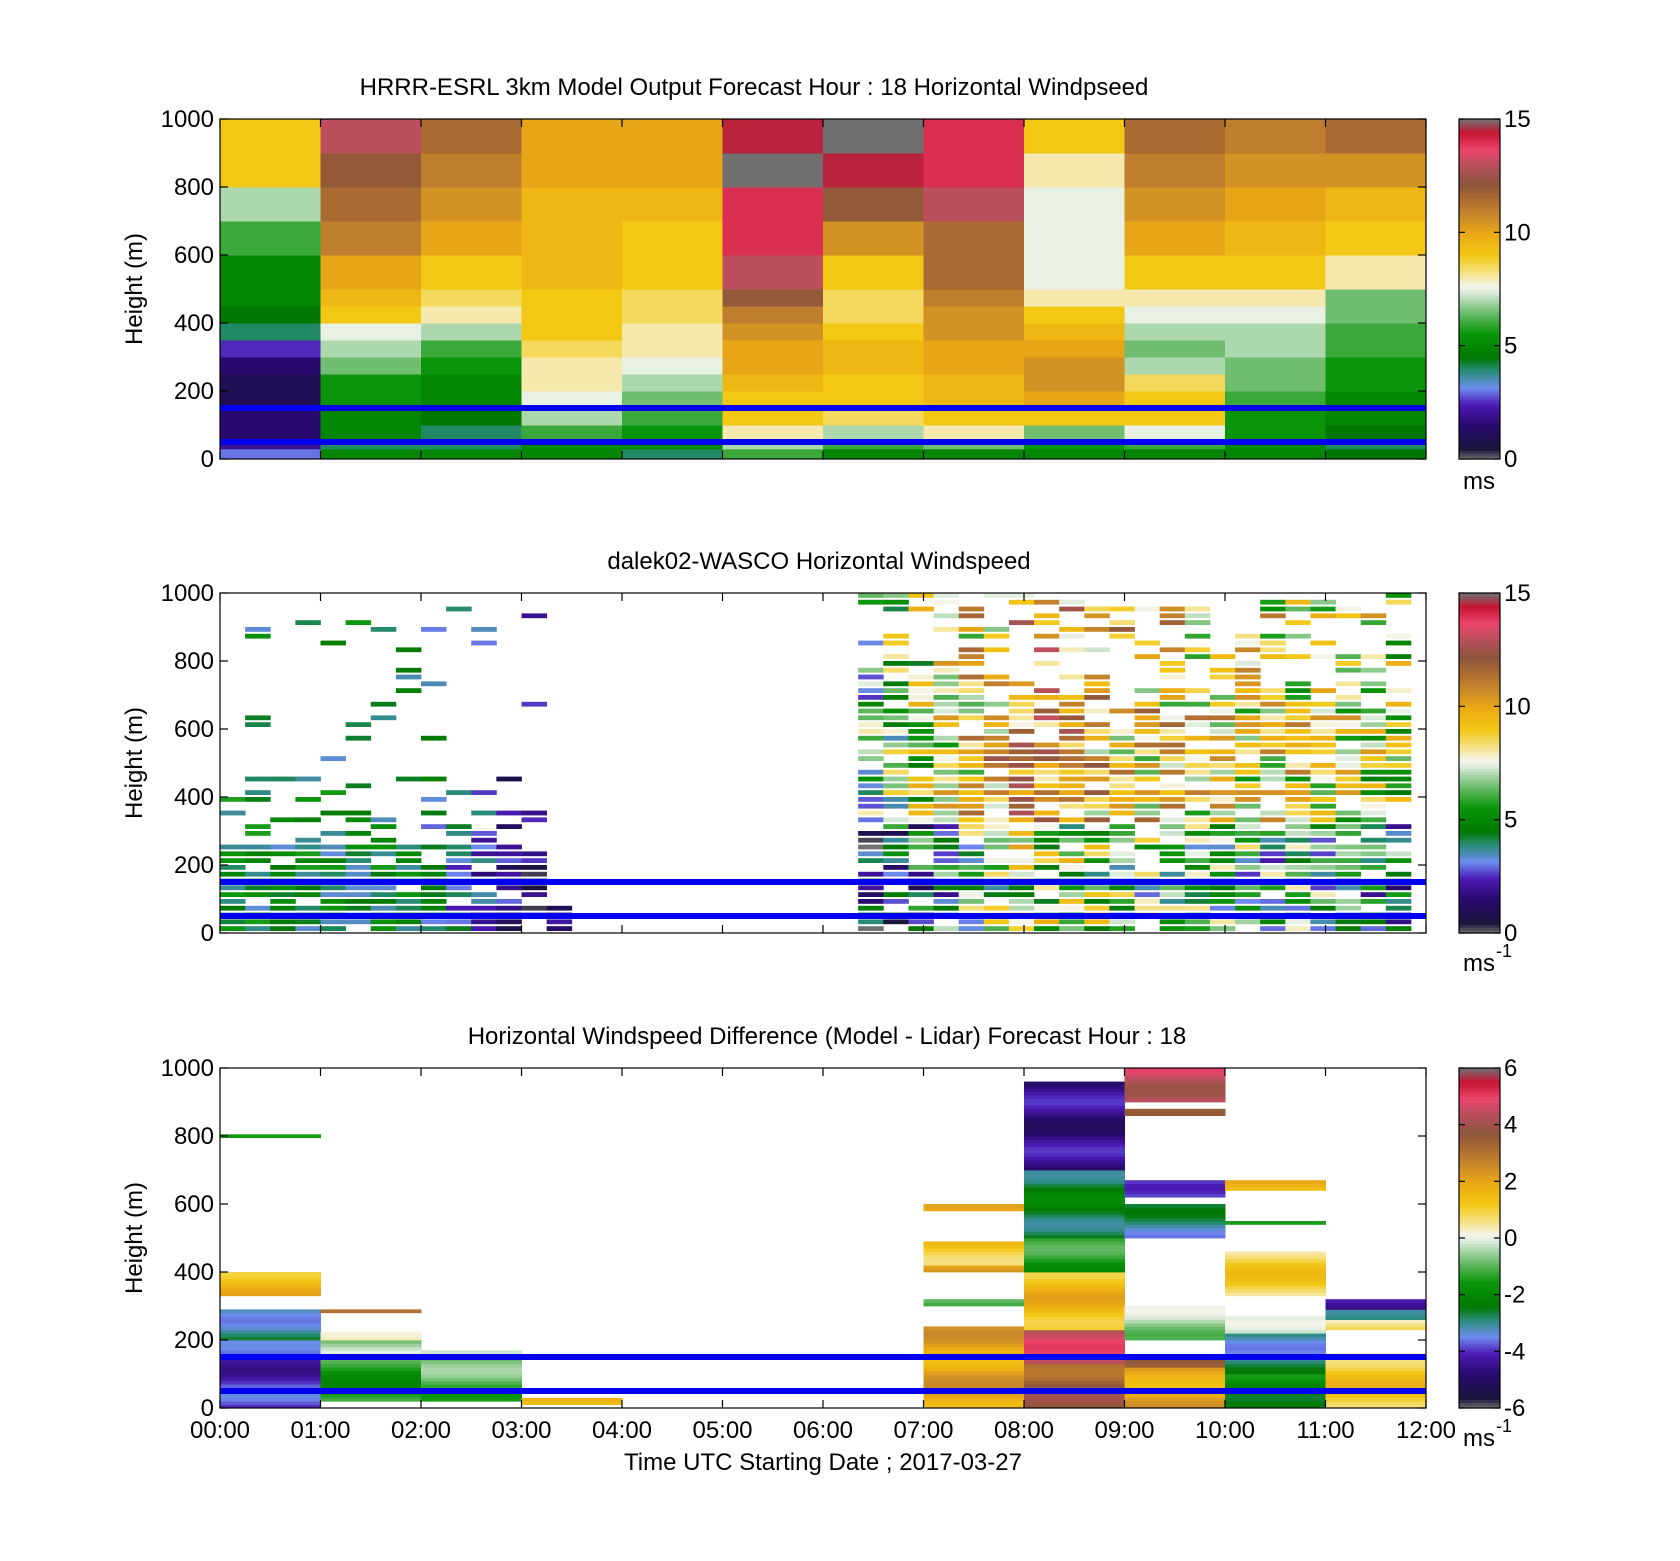 The width and height of the screenshot is (1680, 1561). Describe the element at coordinates (1510, 1238) in the screenshot. I see `colorbar-tick-label: 0` at that location.